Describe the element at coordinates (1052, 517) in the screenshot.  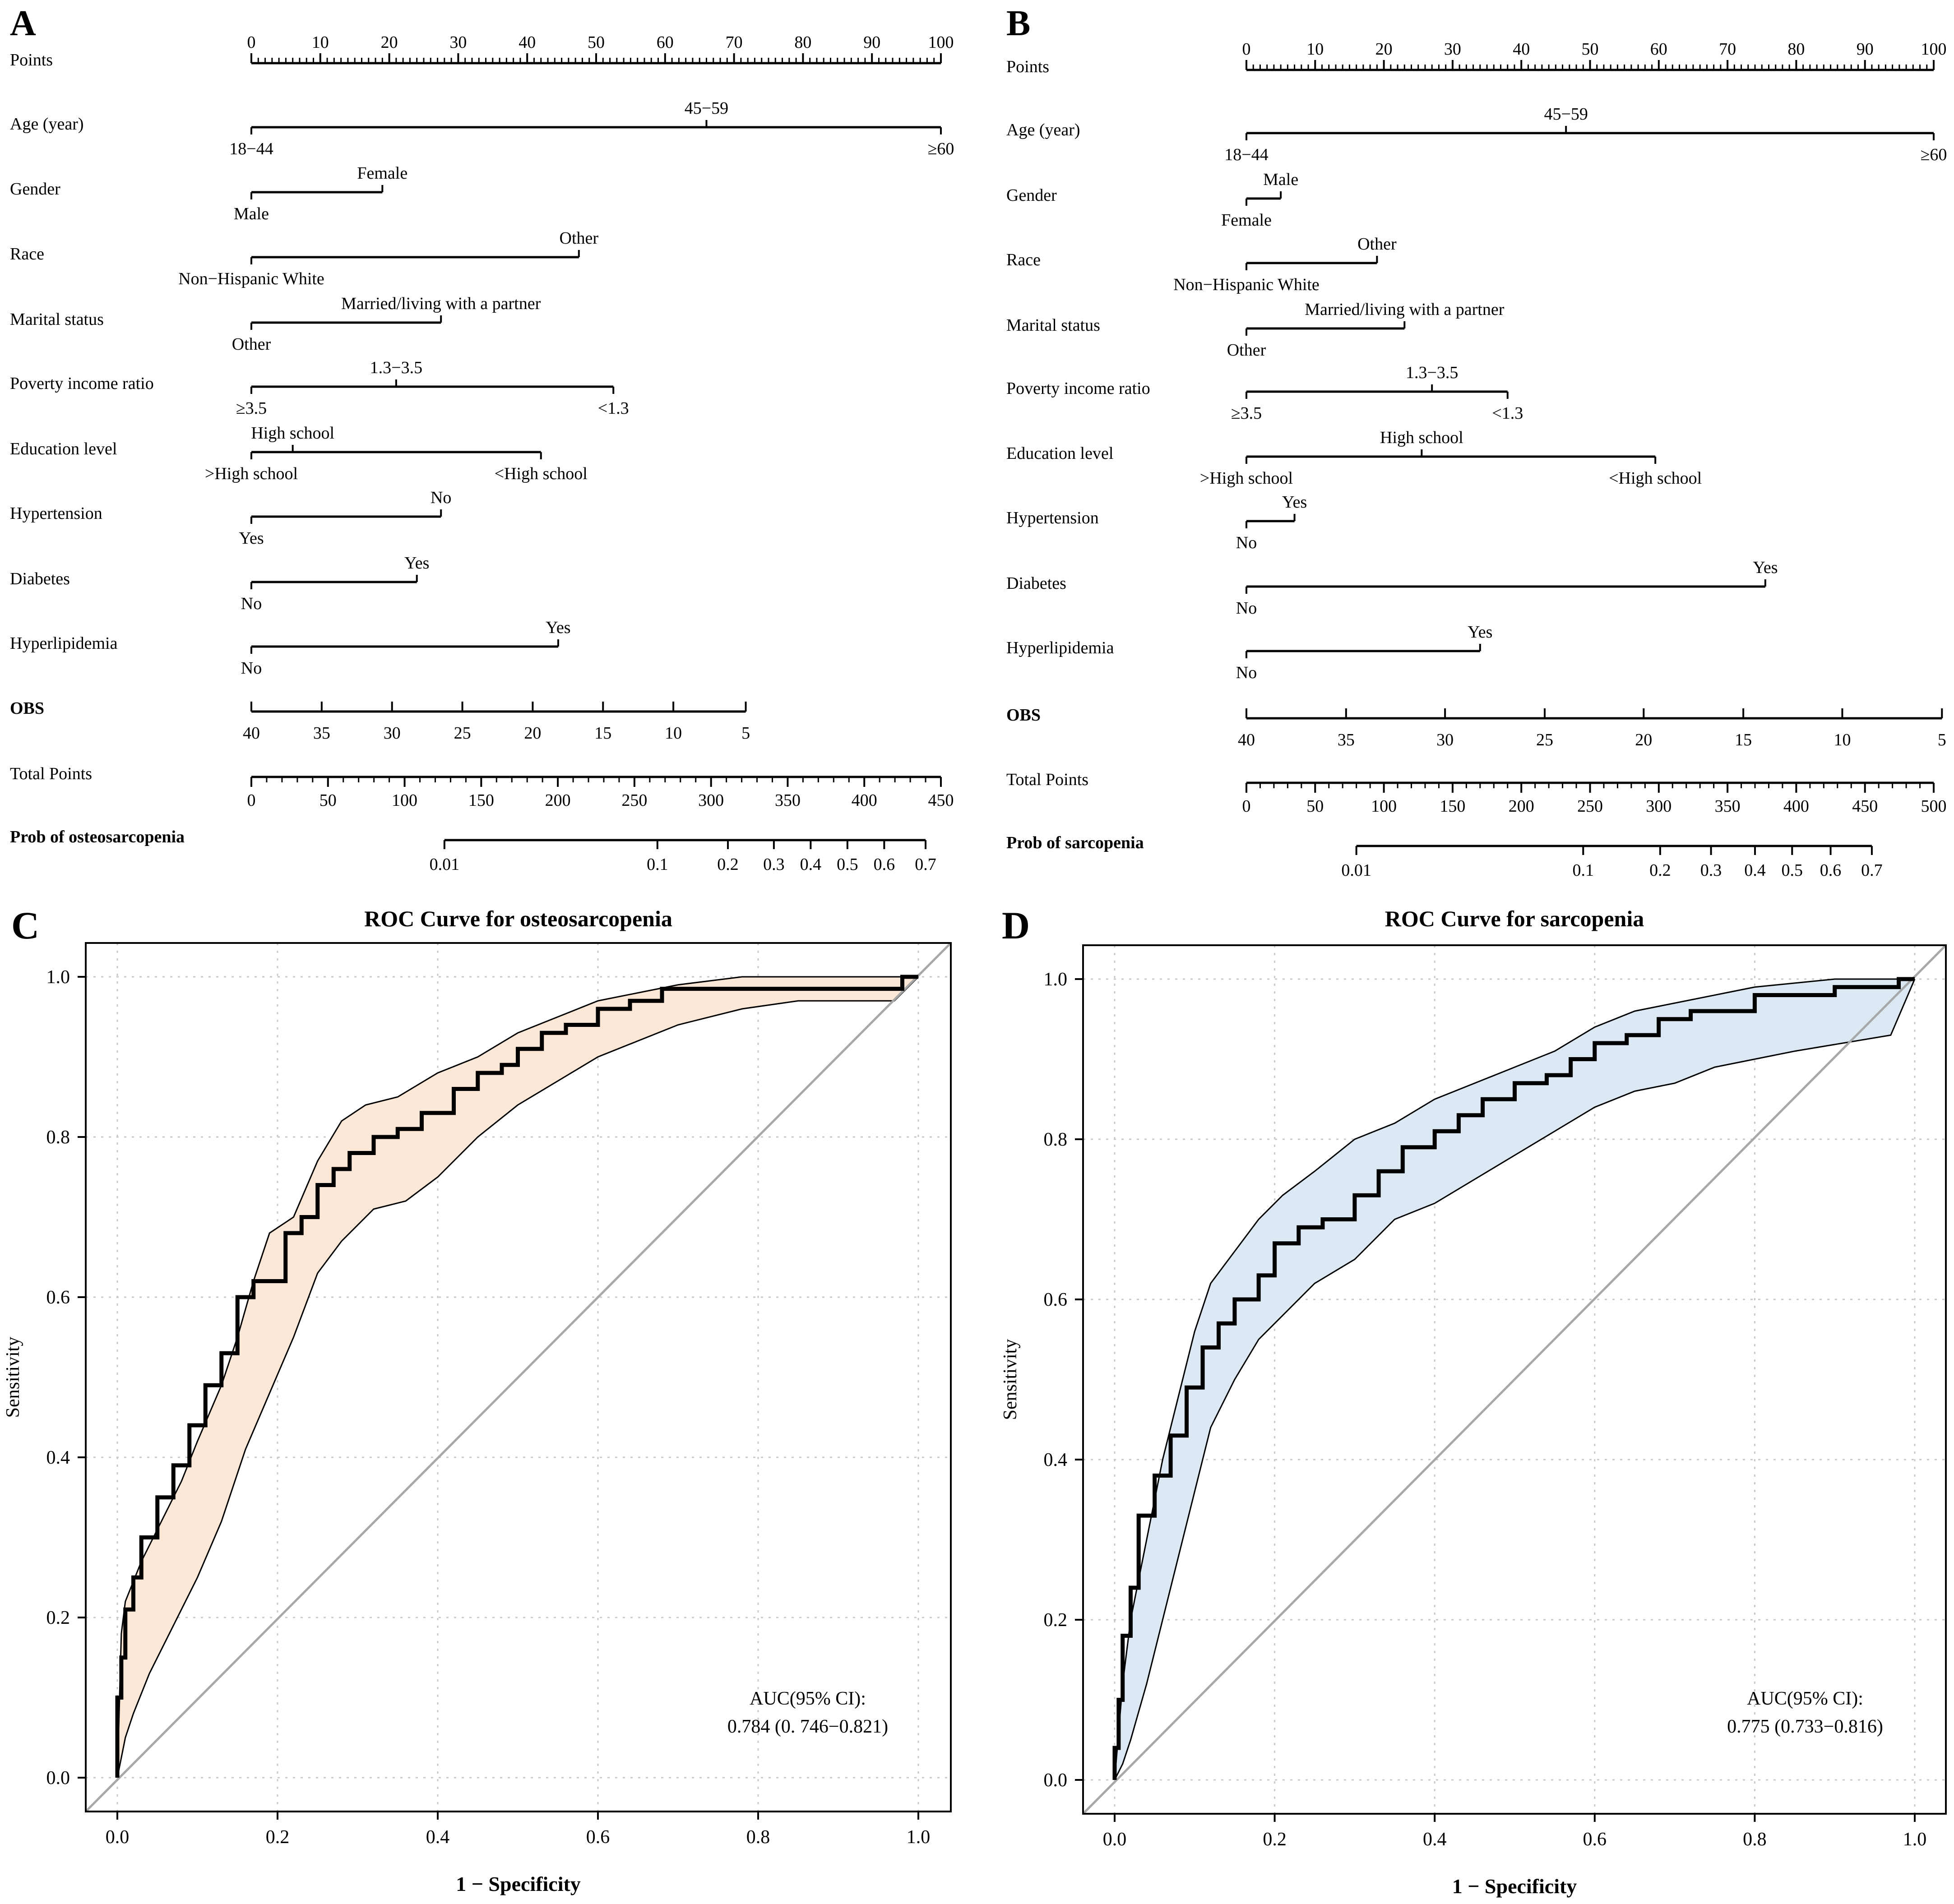
I see `row-label-hypertension: Hypertension` at that location.